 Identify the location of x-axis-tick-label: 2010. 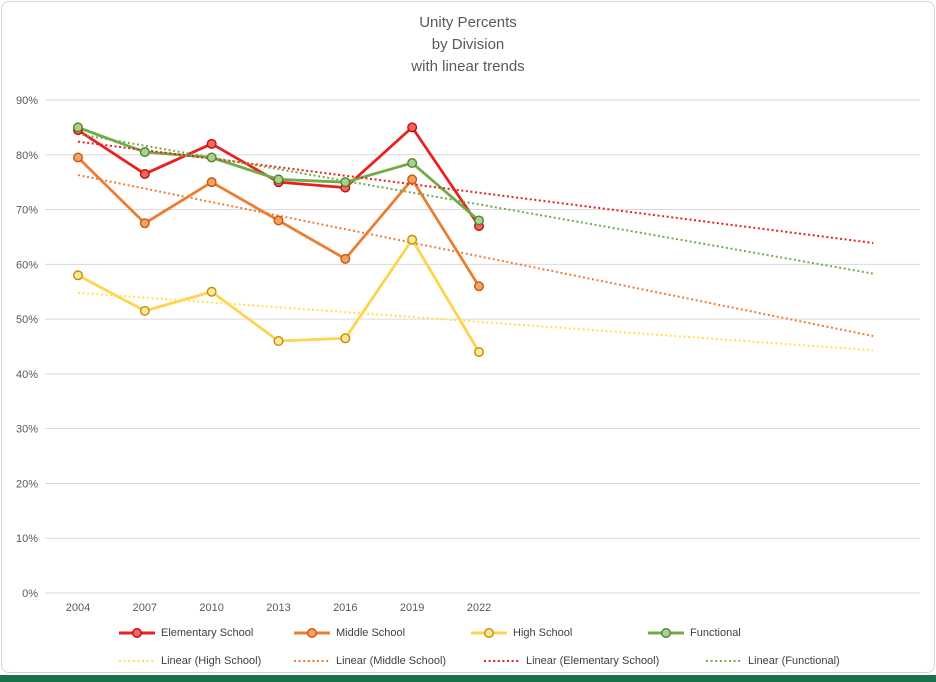
(211, 608).